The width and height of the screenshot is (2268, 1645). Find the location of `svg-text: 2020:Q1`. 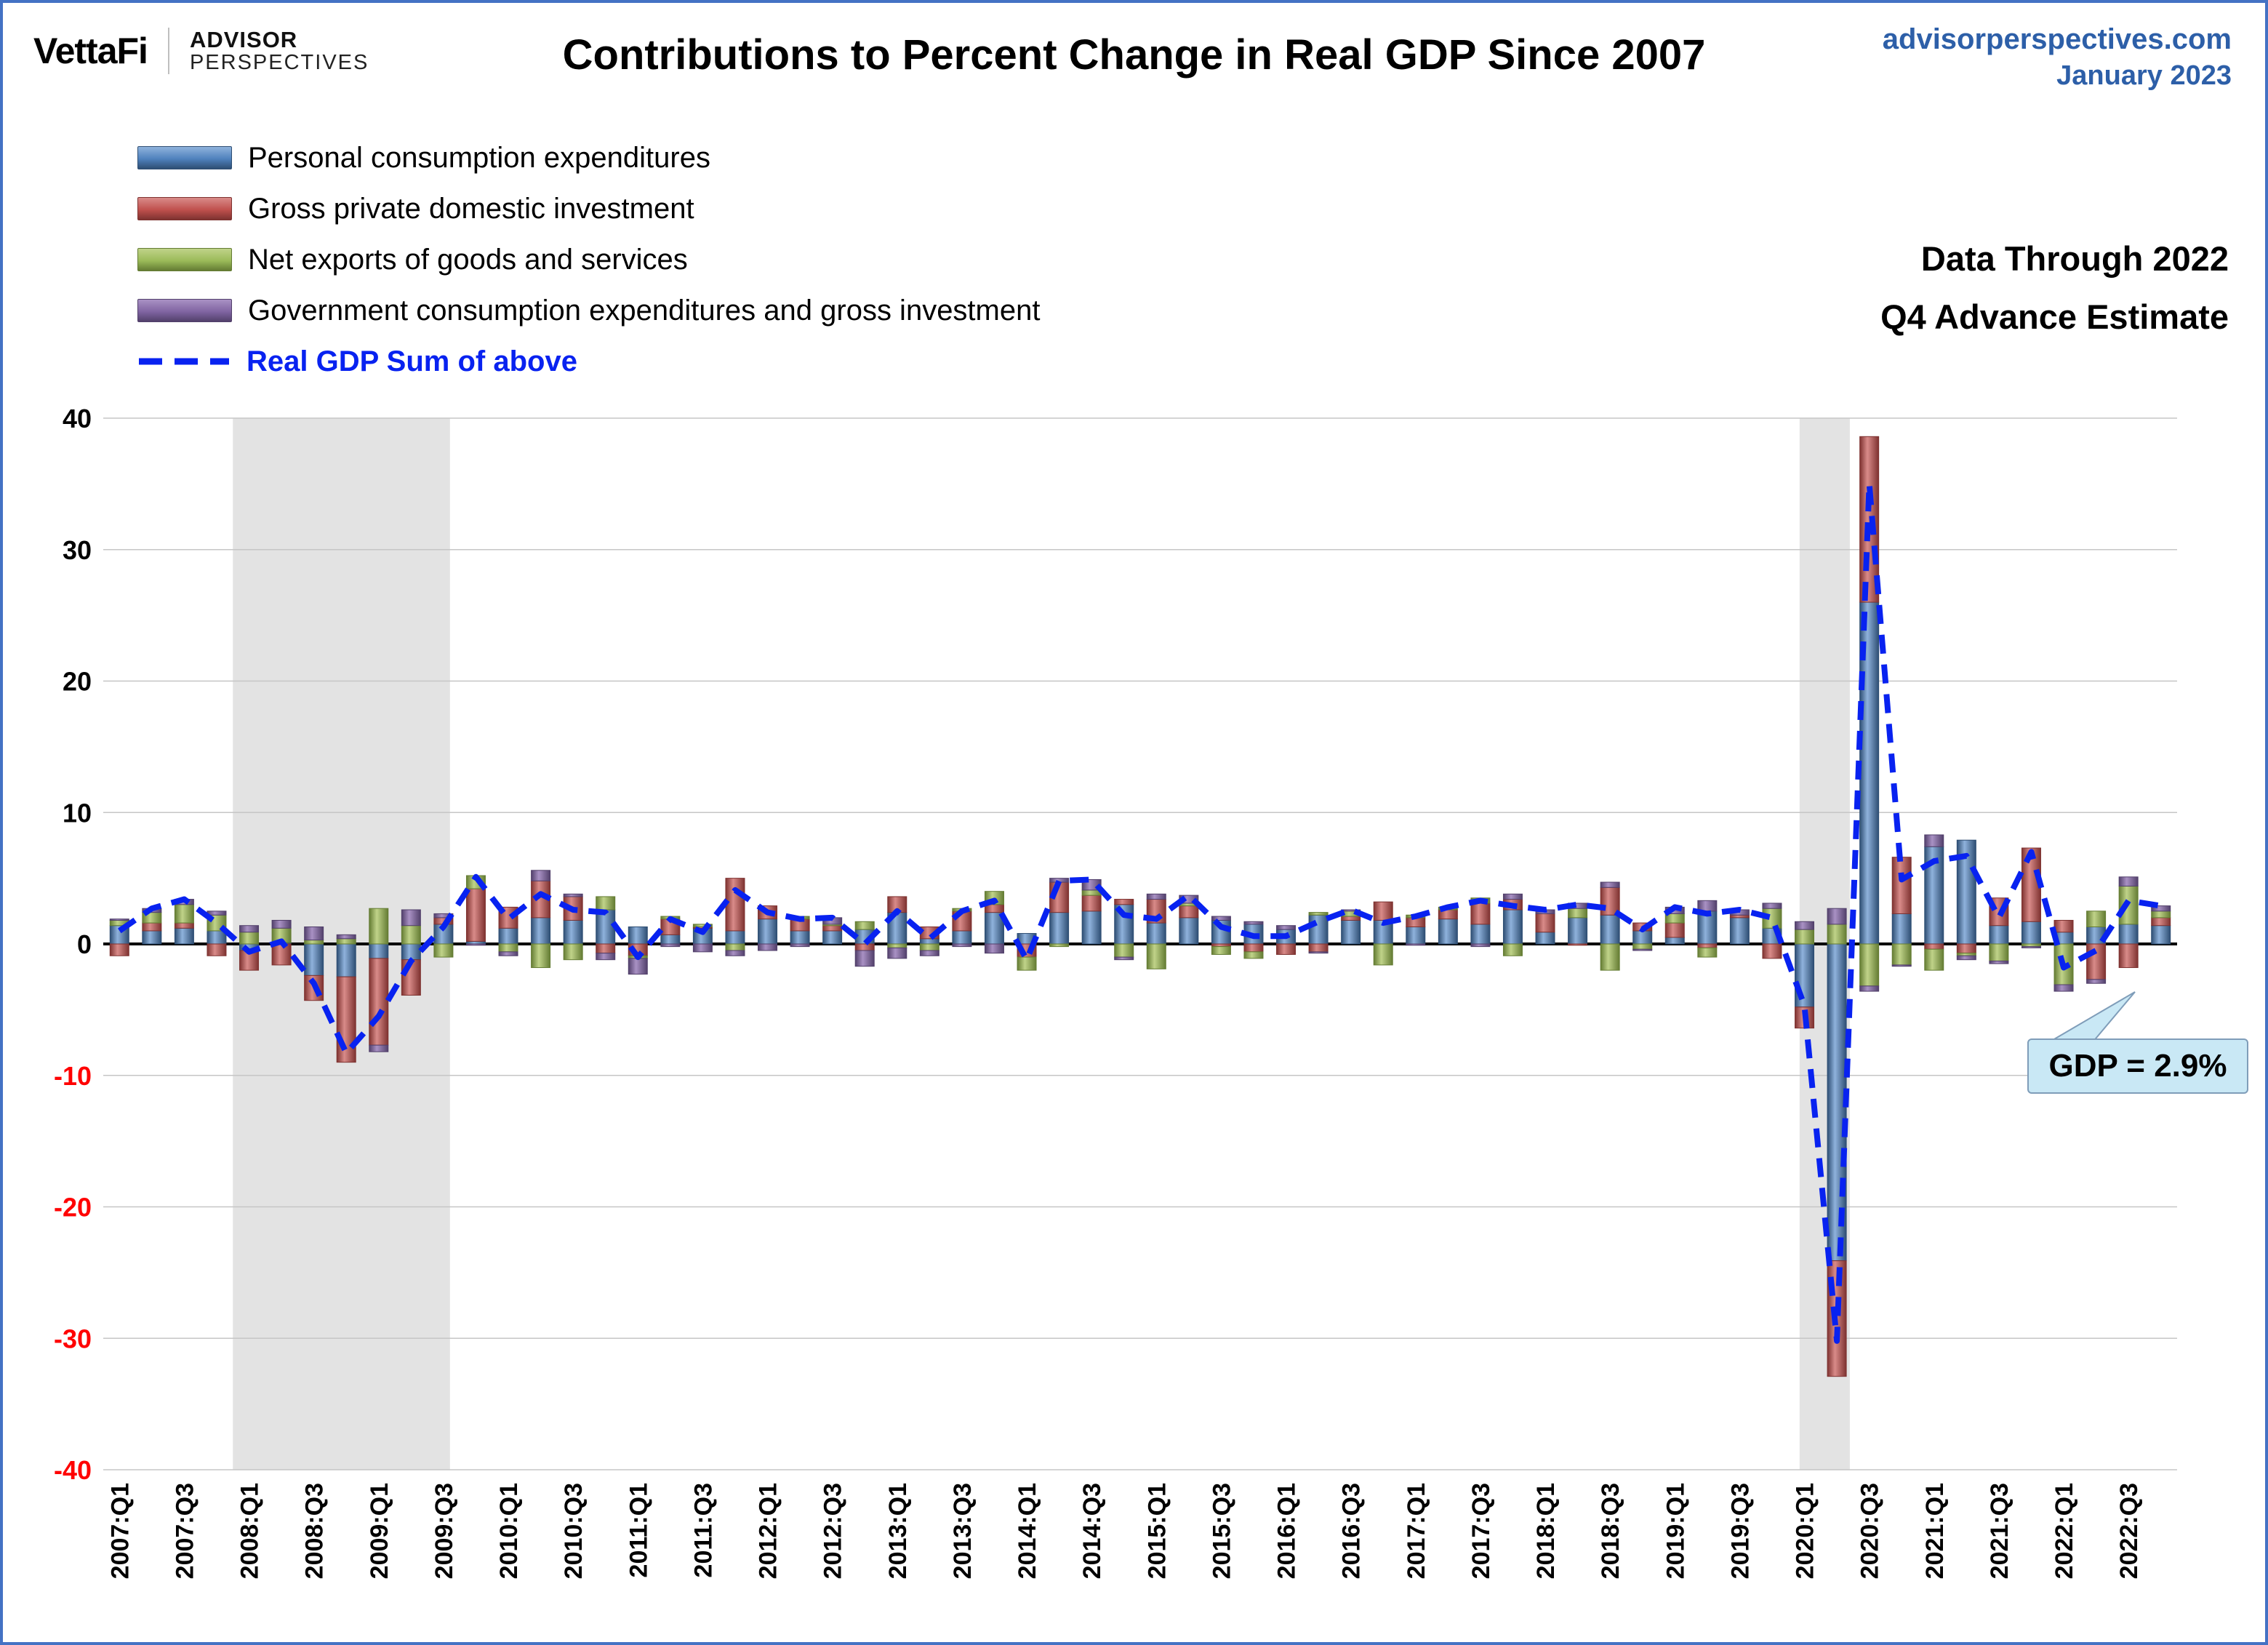

svg-text: 2020:Q1 is located at coordinates (1805, 1531).